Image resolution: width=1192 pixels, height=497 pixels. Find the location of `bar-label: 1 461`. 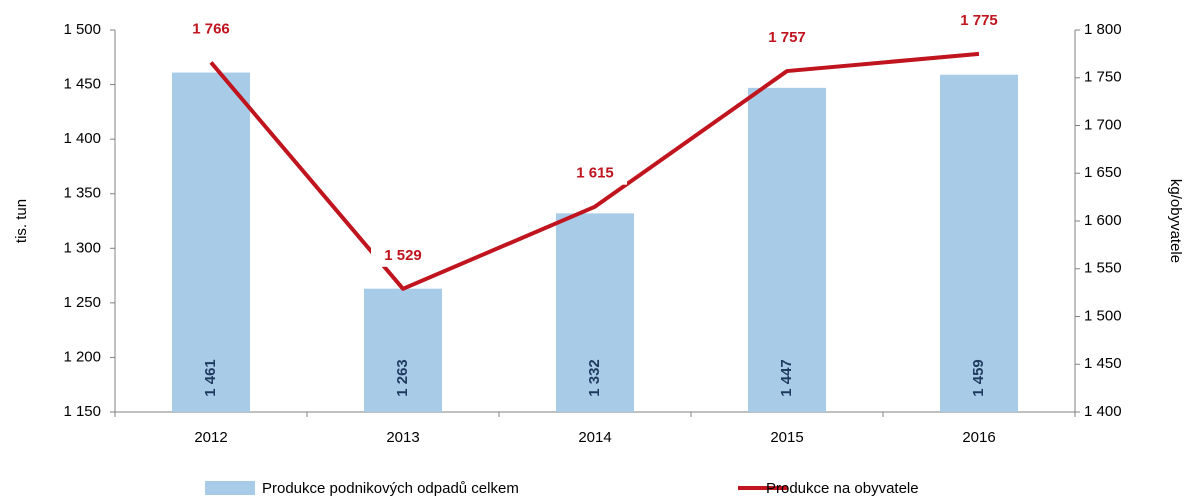

bar-label: 1 461 is located at coordinates (210, 378).